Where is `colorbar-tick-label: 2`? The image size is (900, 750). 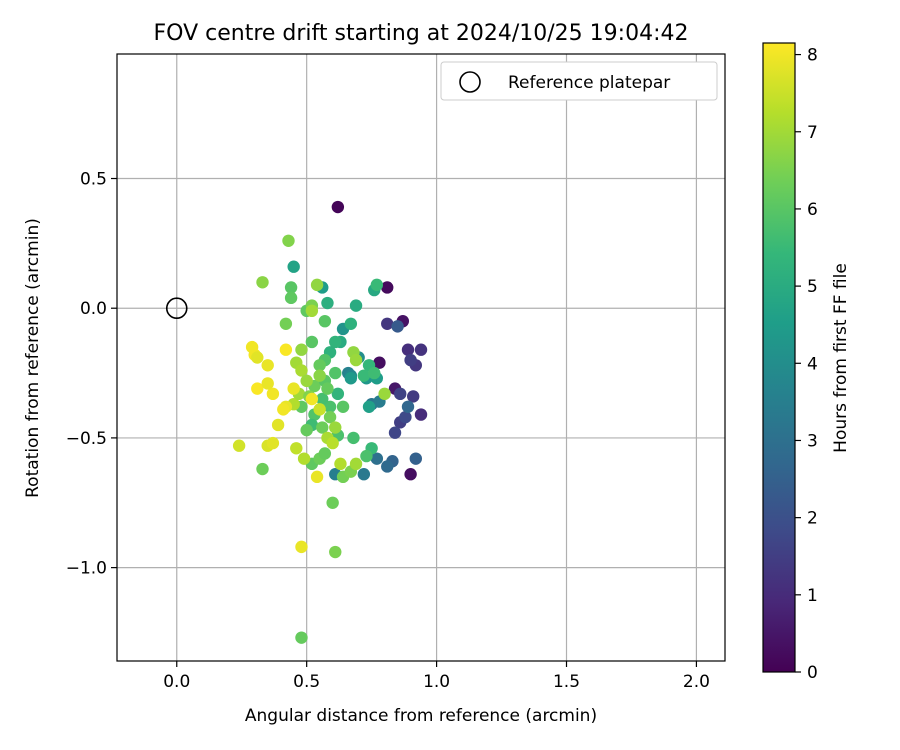 colorbar-tick-label: 2 is located at coordinates (812, 519).